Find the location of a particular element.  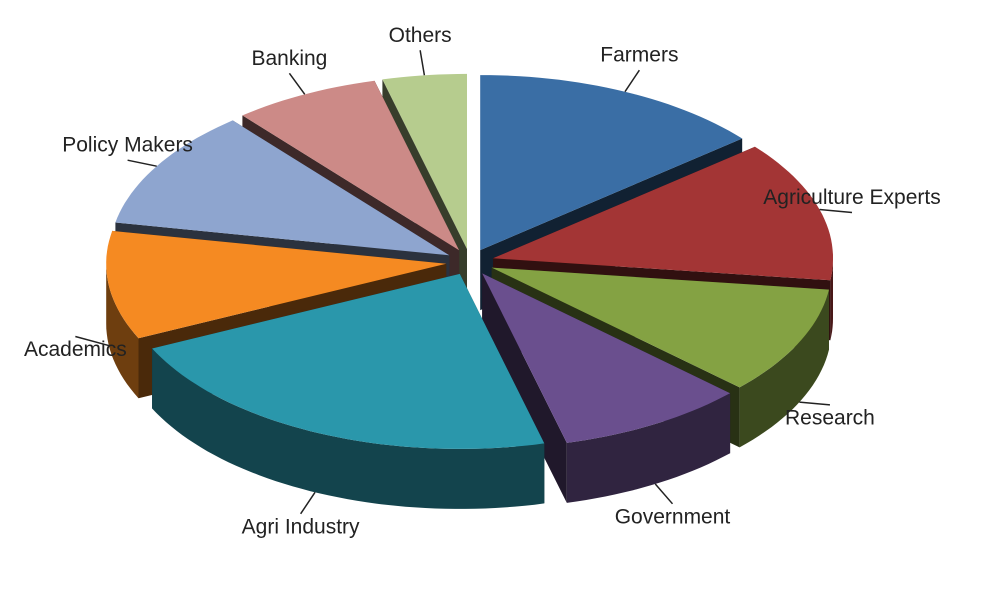

slice-label: Others is located at coordinates (420, 35).